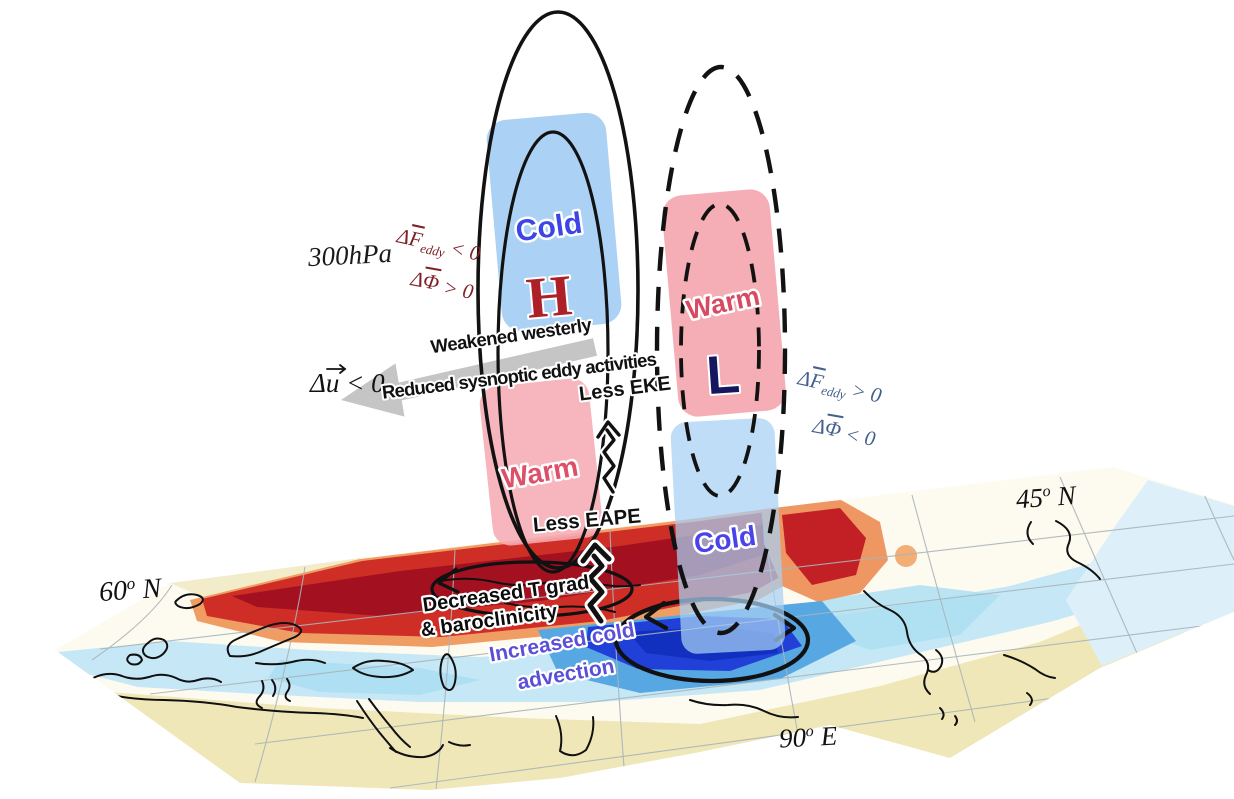 Image resolution: width=1234 pixels, height=799 pixels. Describe the element at coordinates (608, 457) in the screenshot. I see `wavy-arrow-upper` at that location.